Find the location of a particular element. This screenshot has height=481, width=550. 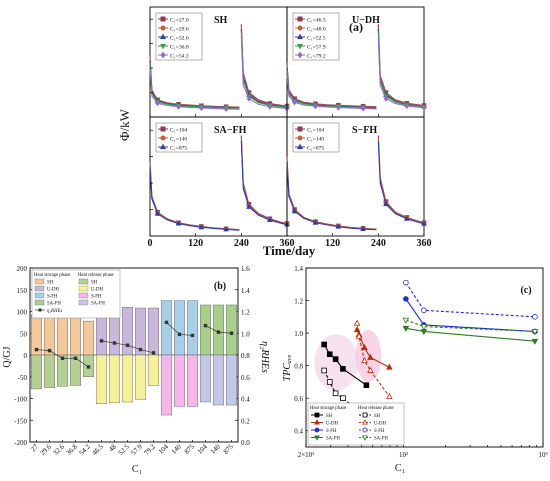

panel-c-y-tick-label: 0.6 is located at coordinates (298, 399).